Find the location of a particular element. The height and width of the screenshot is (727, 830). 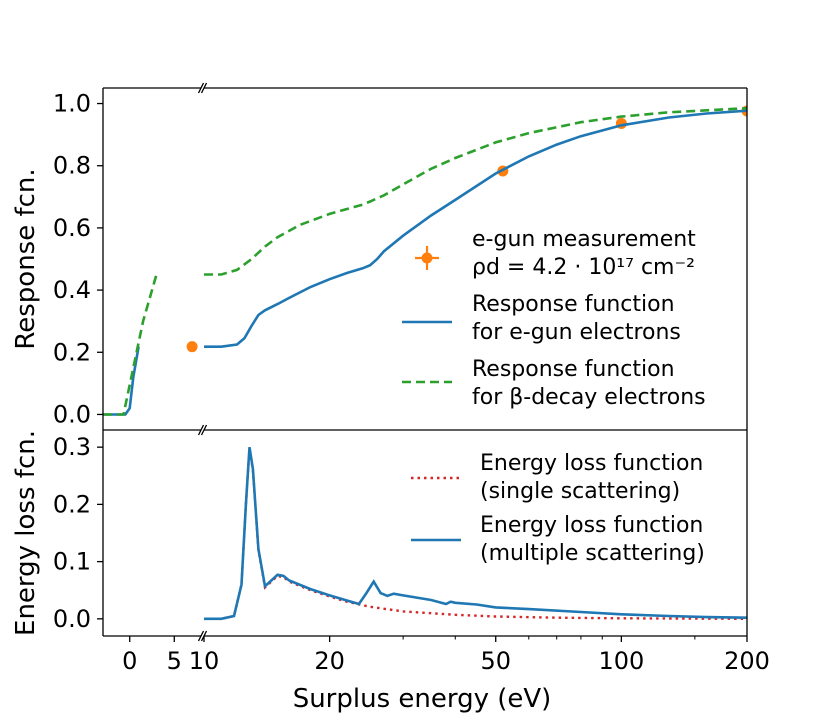

x-tick-label-2: 10 is located at coordinates (204, 661).